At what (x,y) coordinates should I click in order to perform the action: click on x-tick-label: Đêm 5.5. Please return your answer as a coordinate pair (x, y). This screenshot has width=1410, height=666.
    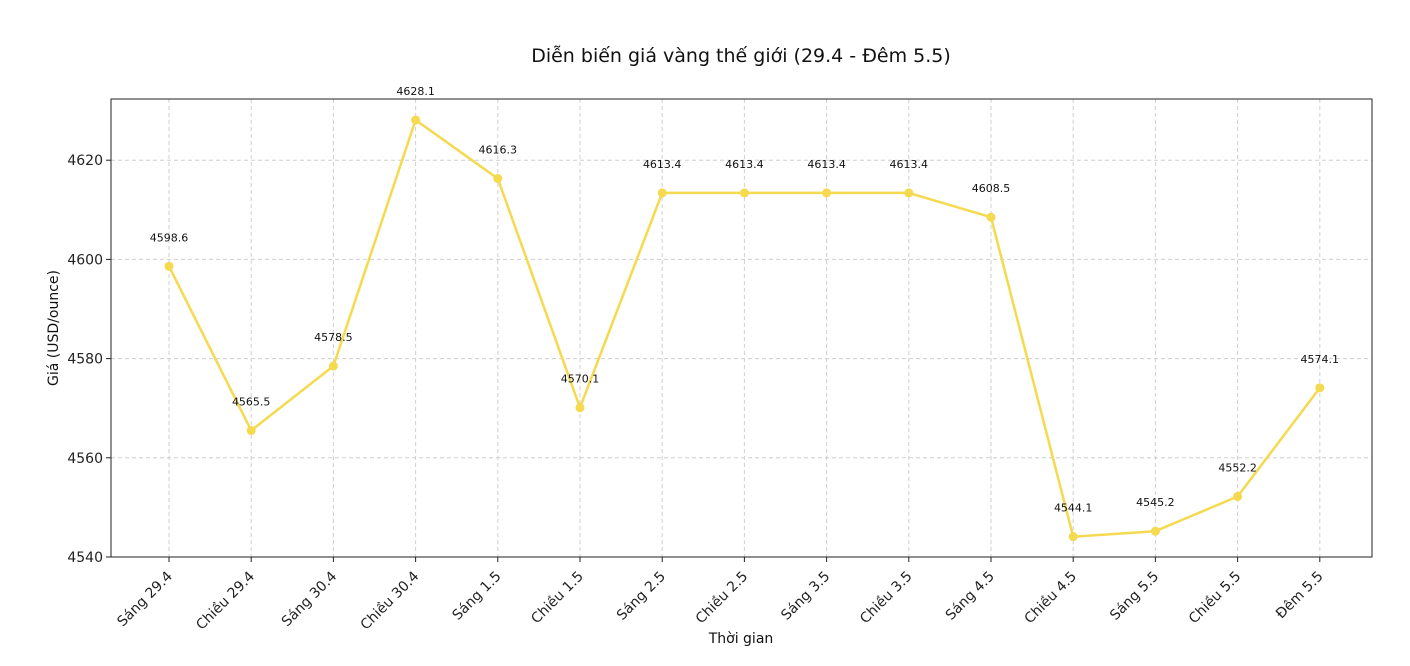
    Looking at the image, I should click on (1300, 596).